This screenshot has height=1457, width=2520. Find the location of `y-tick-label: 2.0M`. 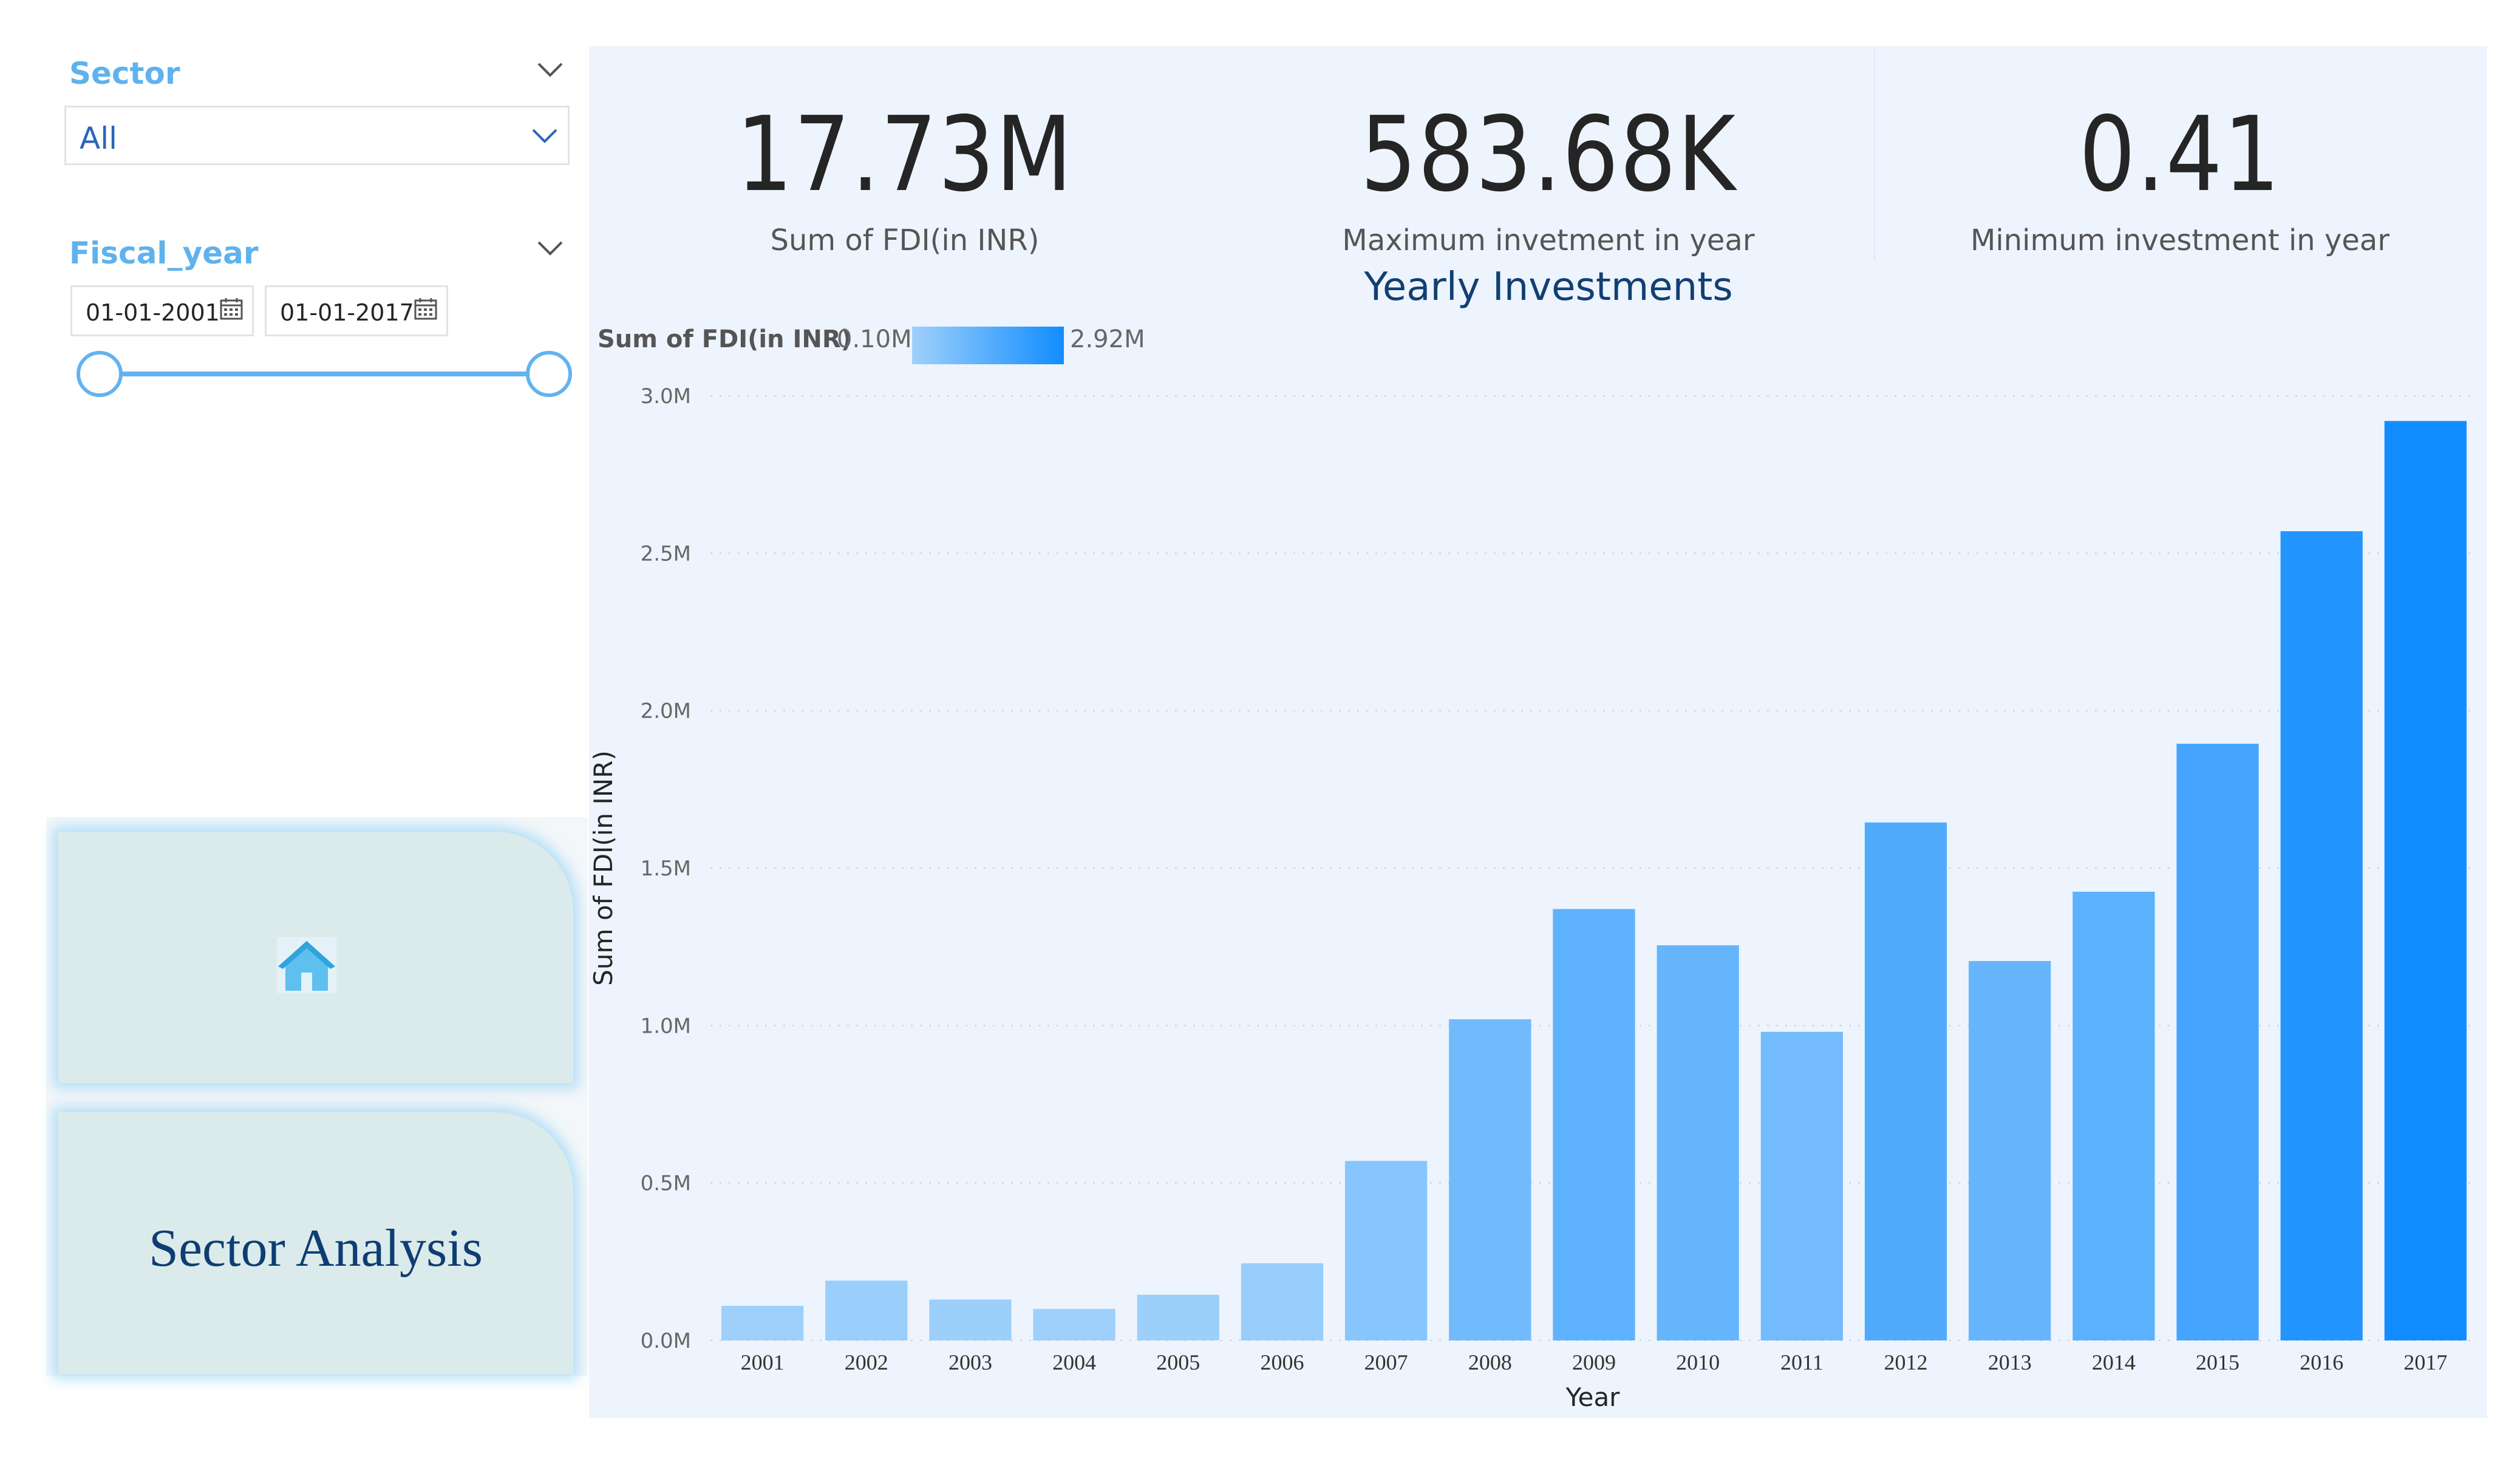

y-tick-label: 2.0M is located at coordinates (666, 711).